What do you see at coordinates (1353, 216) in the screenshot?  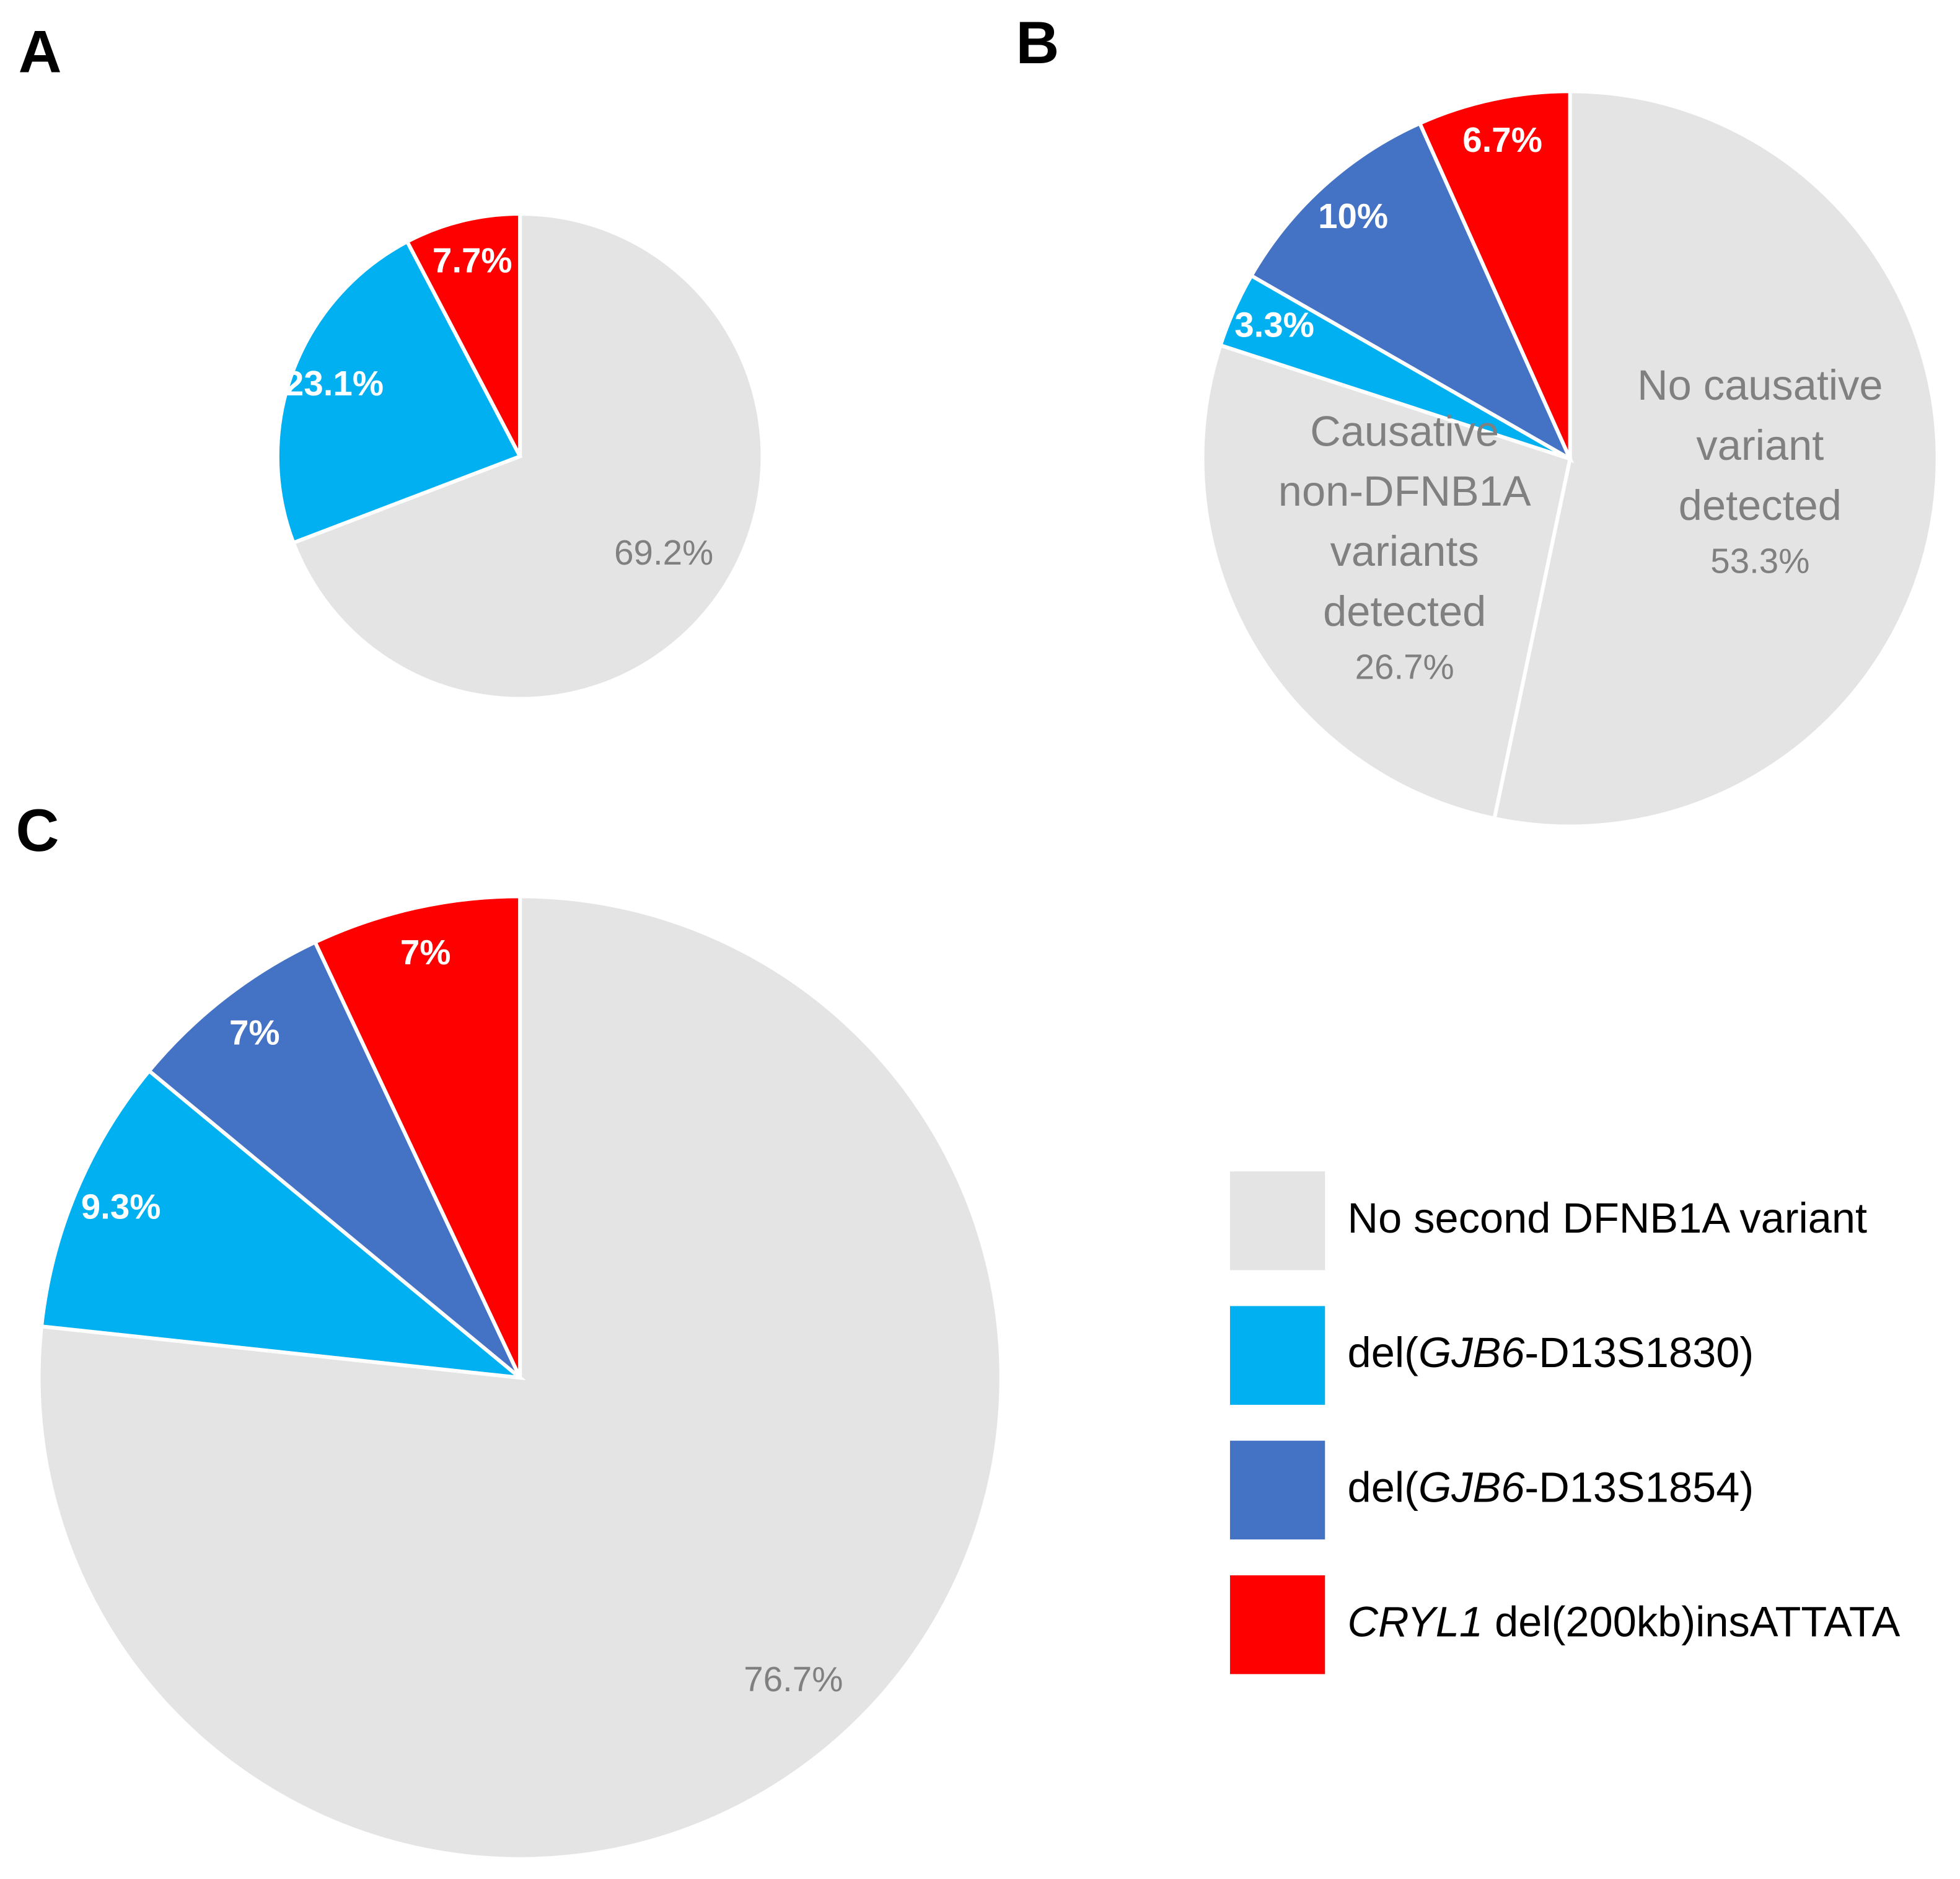 I see `value-label: 10%` at bounding box center [1353, 216].